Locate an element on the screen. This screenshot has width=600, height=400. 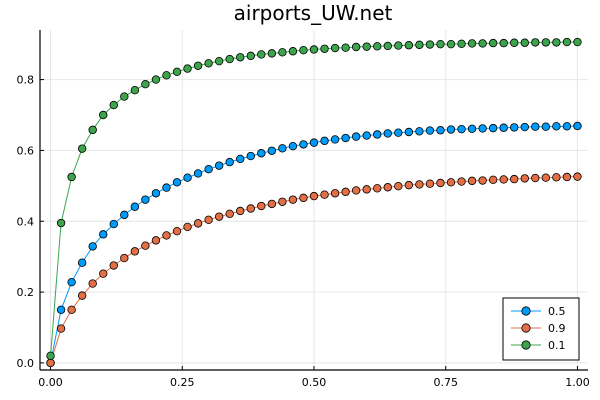
y-tick-label: 0.4 is located at coordinates (26, 221).